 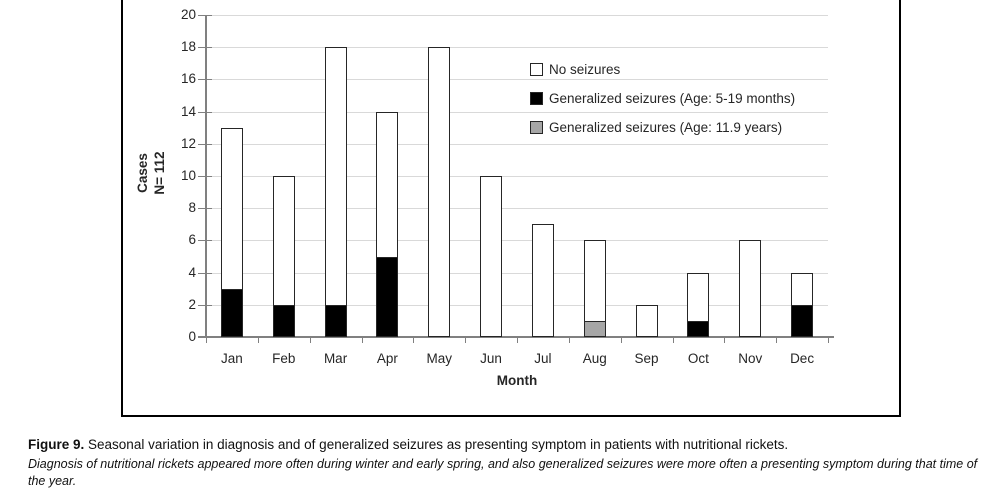 What do you see at coordinates (439, 192) in the screenshot?
I see `bar-may` at bounding box center [439, 192].